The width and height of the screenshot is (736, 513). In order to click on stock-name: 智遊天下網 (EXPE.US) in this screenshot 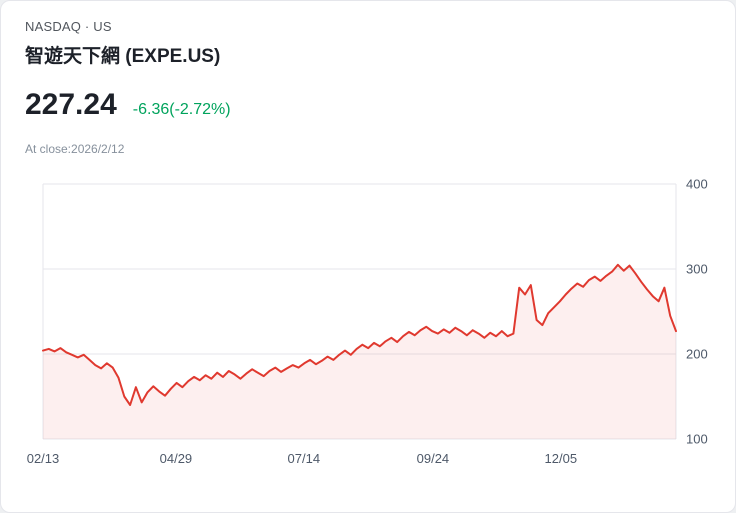, I will do `click(123, 56)`.